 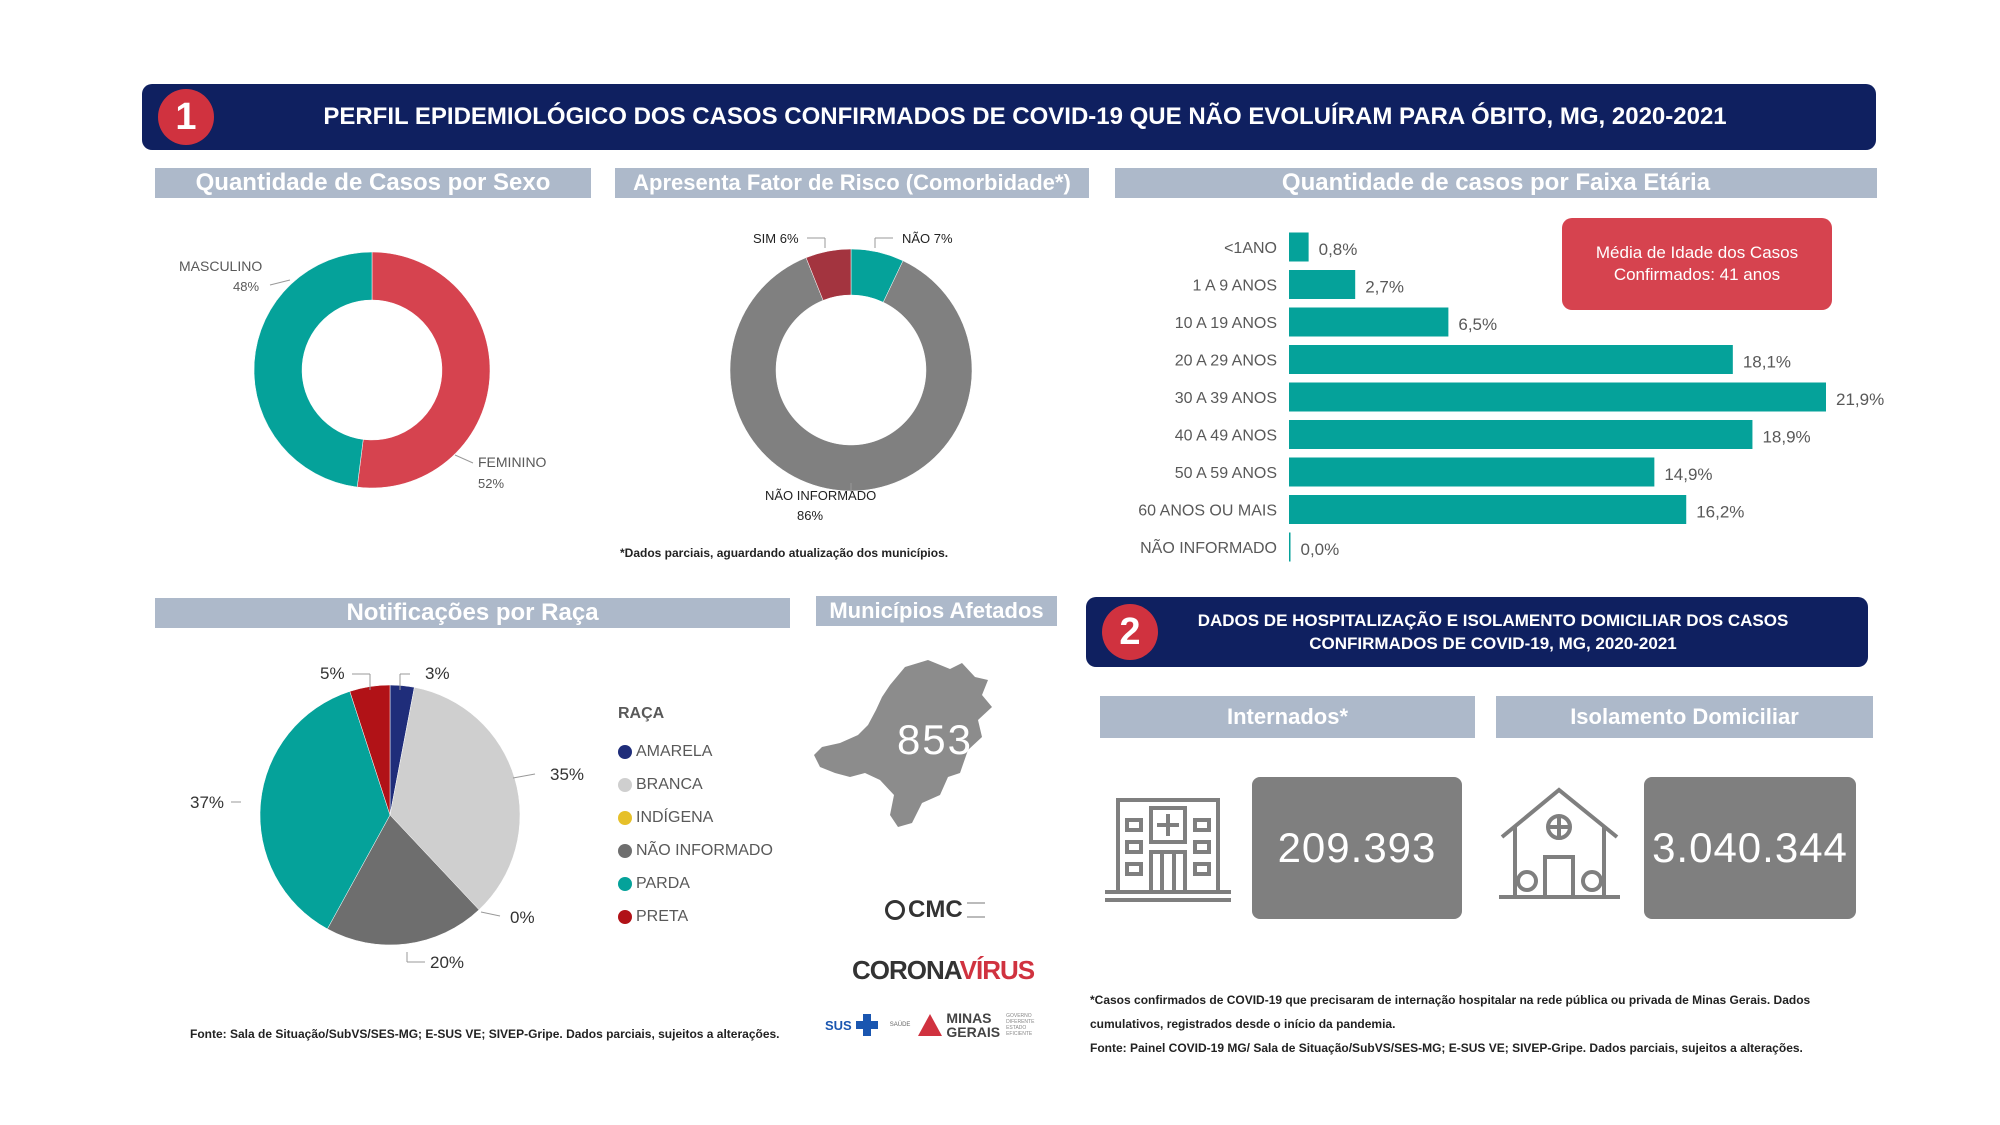 I want to click on faixa-category-label: 30 A 39 ANOS, so click(x=1226, y=398).